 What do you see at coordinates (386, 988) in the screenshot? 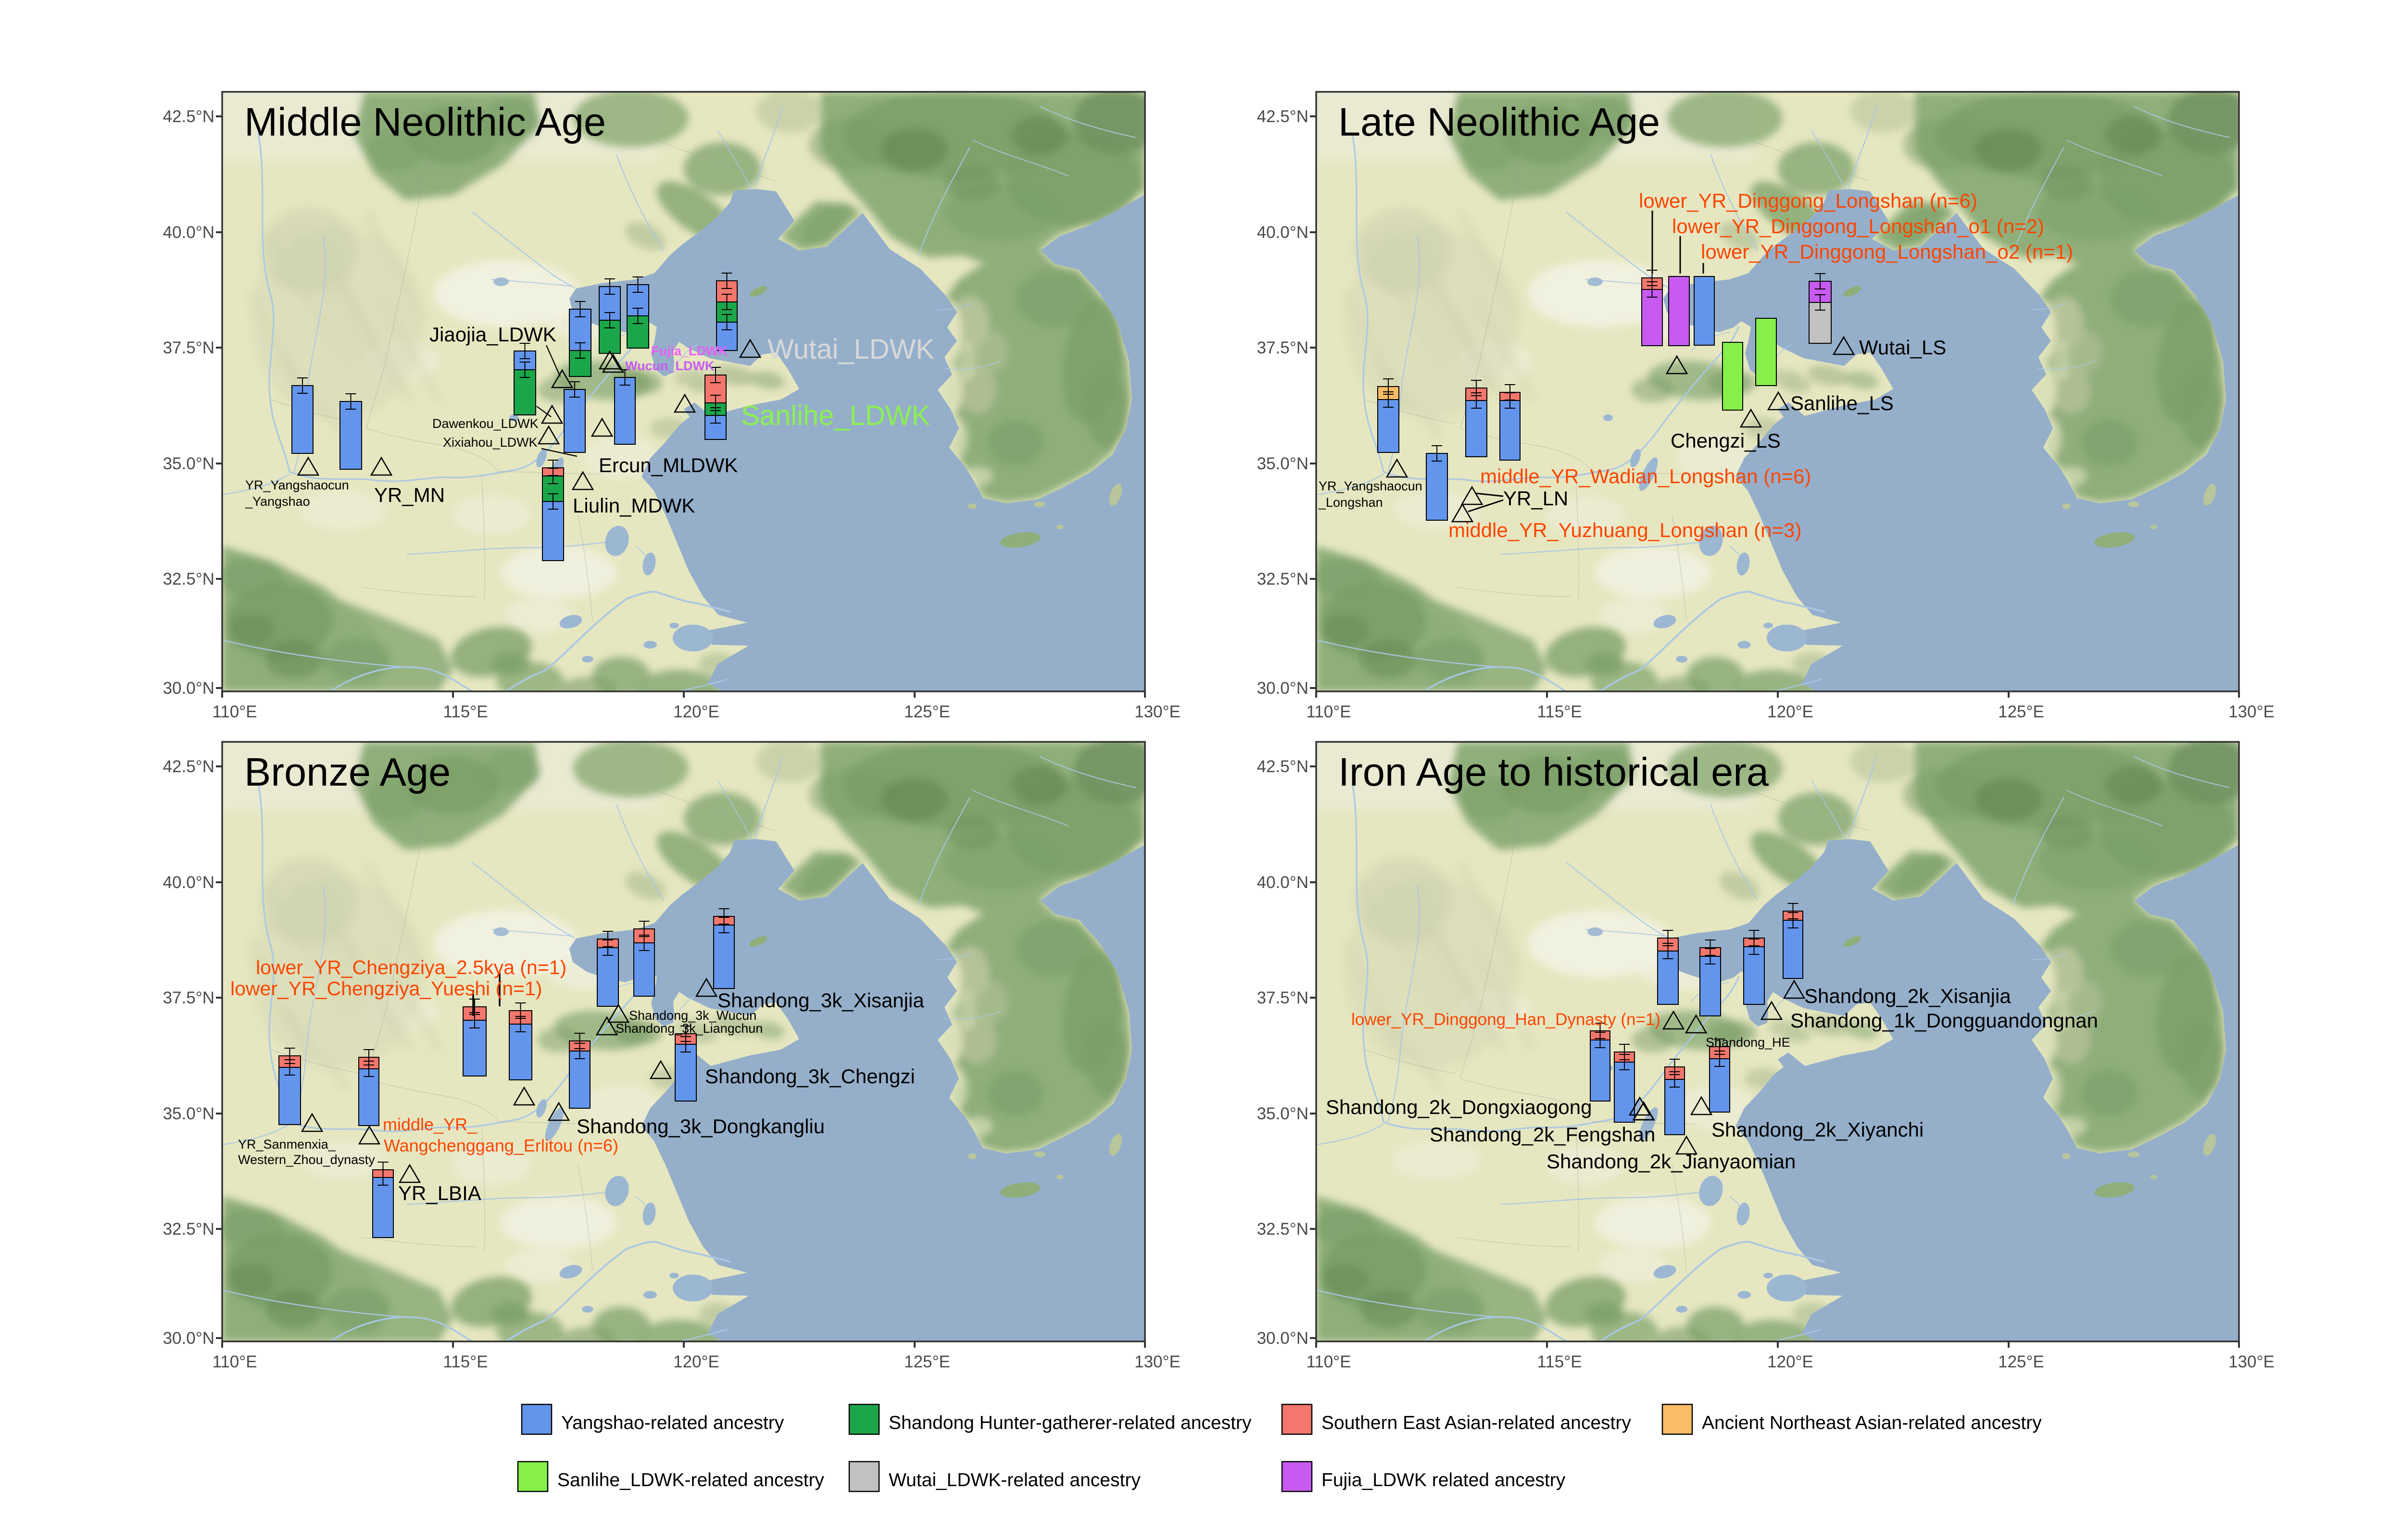
I see `svg-text:lower_YR_Chengziya_Yueshi (n=1: lower_YR_Chengziya_Yueshi (n=1)` at bounding box center [386, 988].